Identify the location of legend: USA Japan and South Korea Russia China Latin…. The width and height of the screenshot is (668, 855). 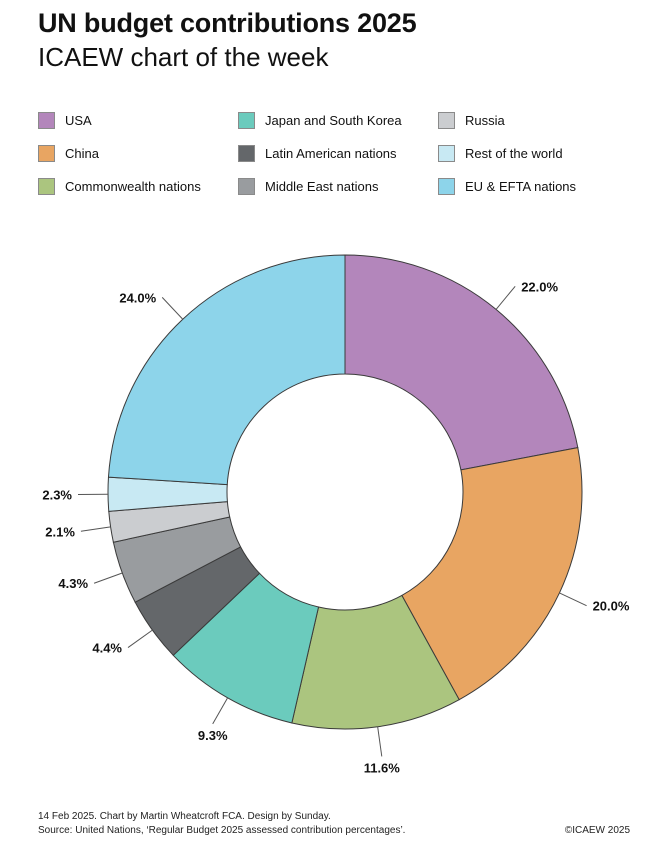
(338, 160).